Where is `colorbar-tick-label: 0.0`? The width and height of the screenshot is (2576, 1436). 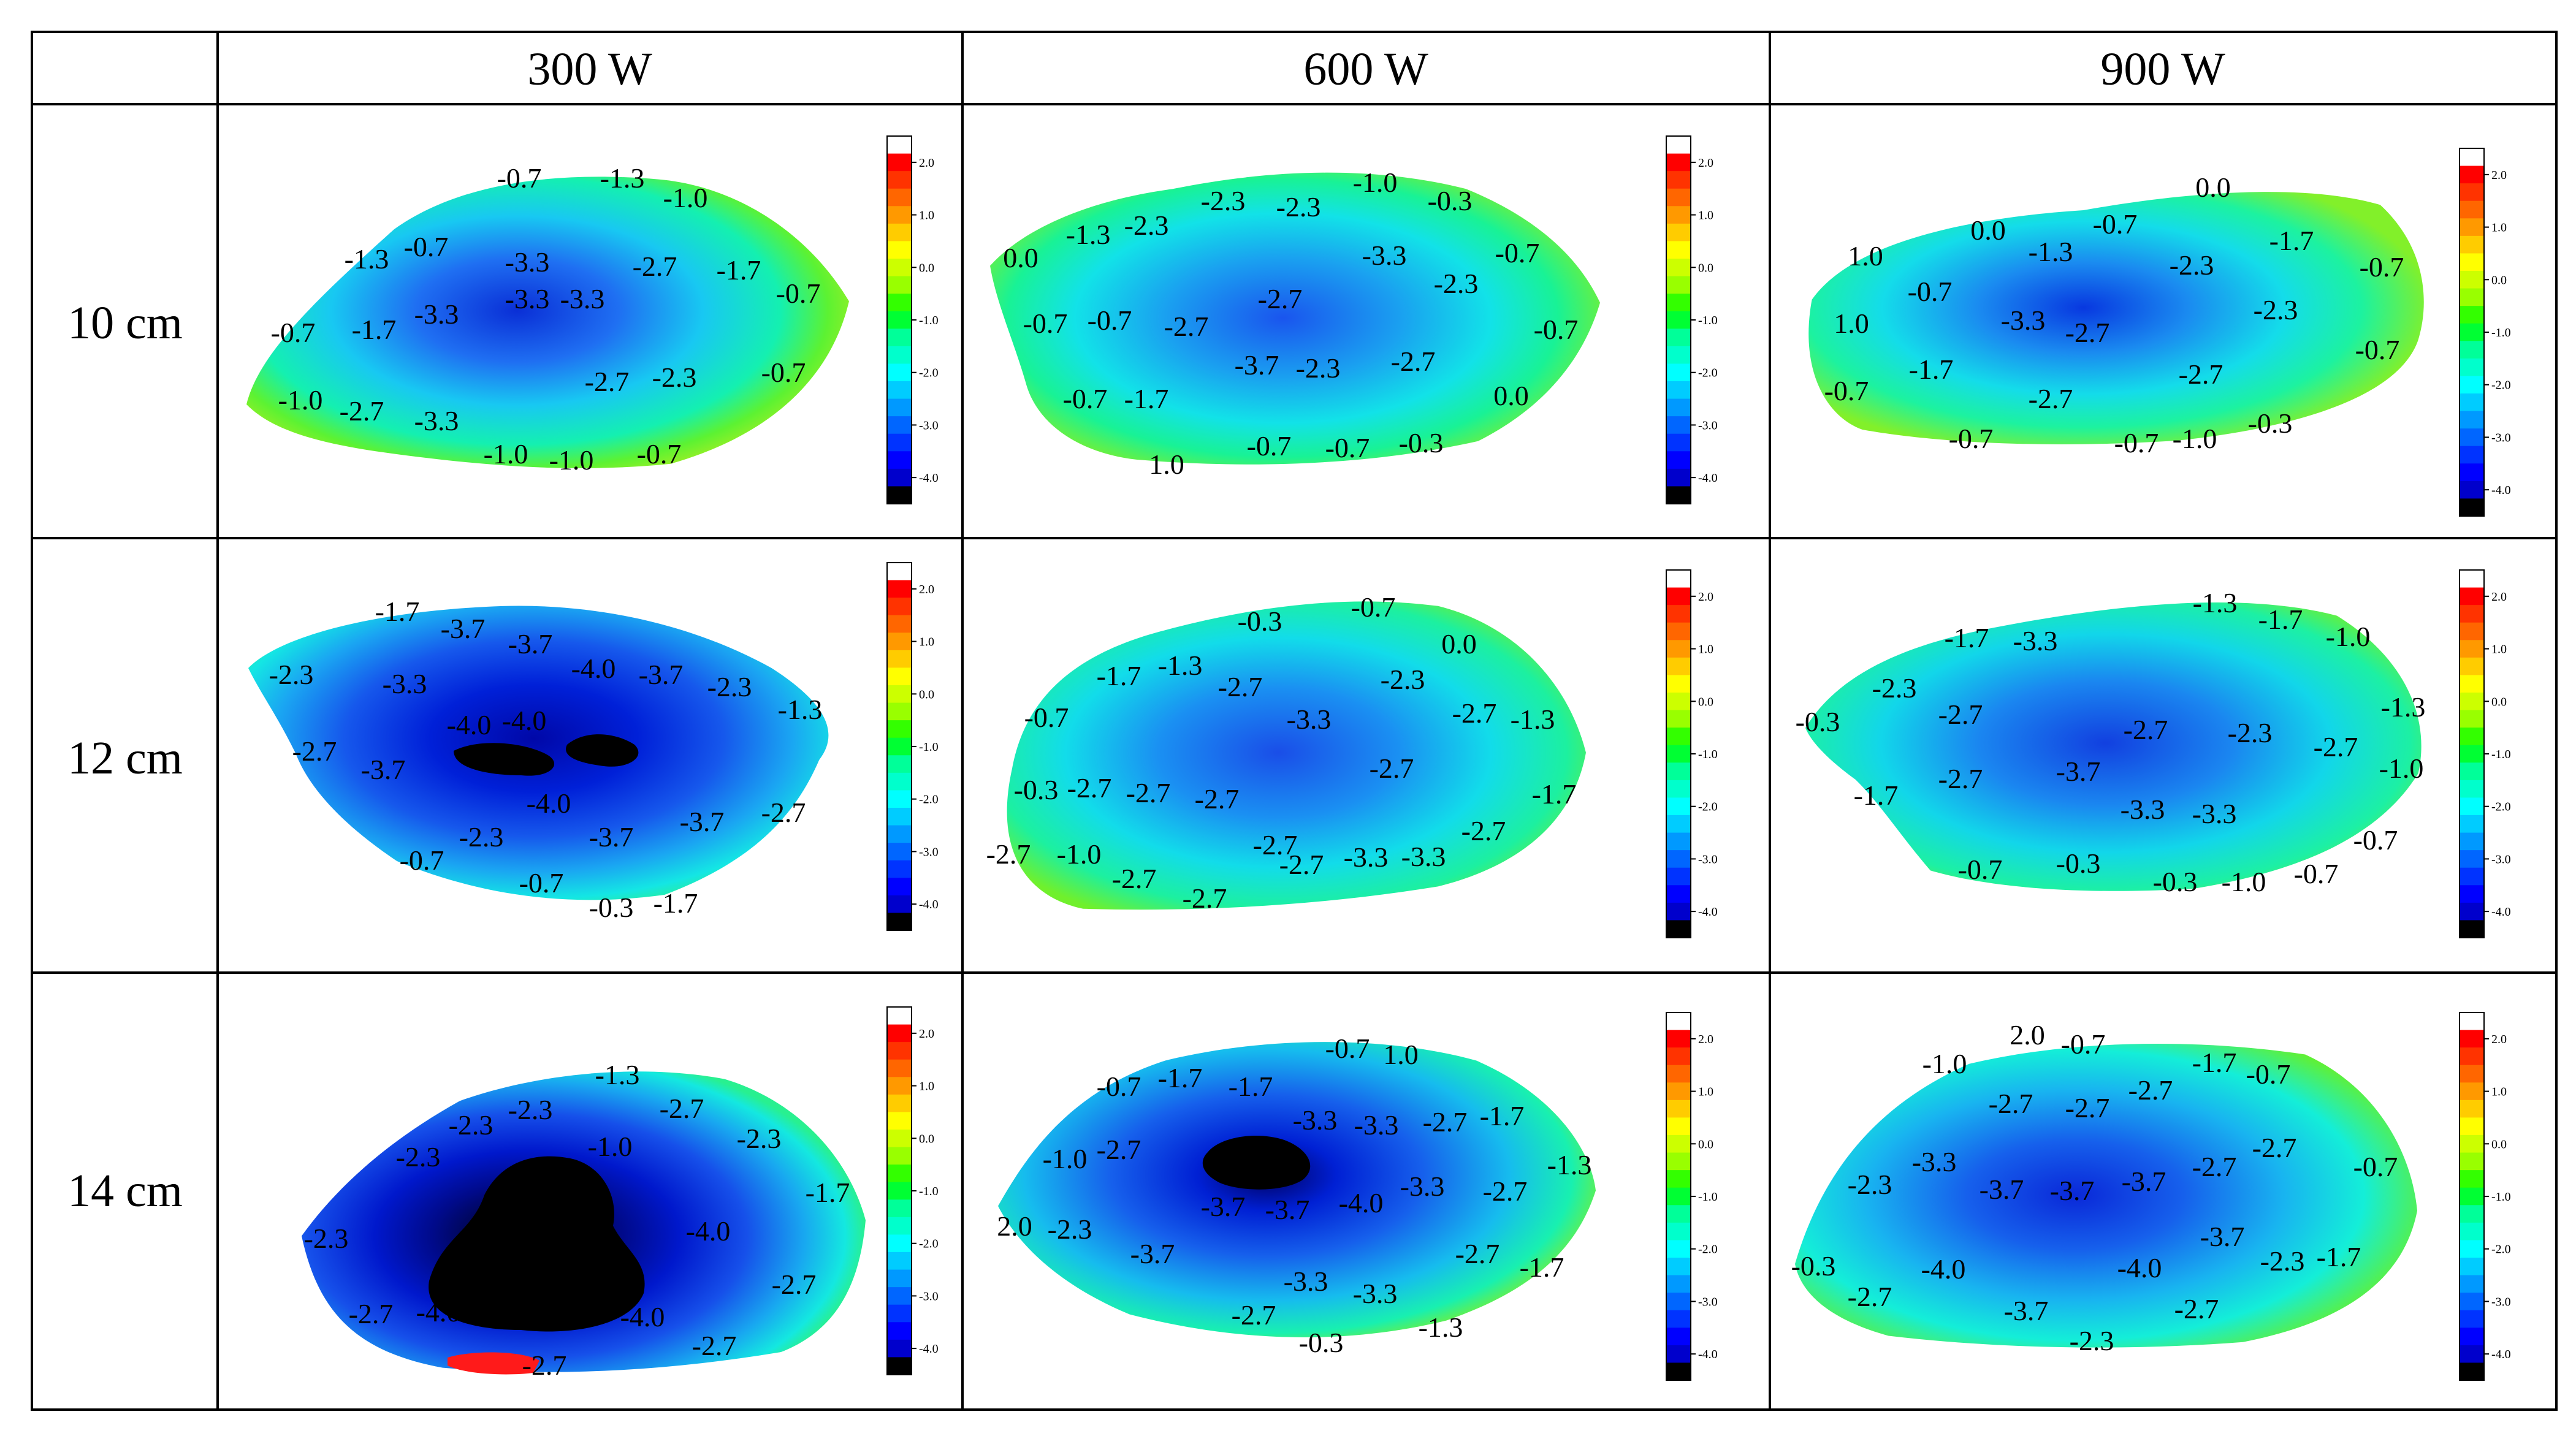
colorbar-tick-label: 0.0 is located at coordinates (1705, 268).